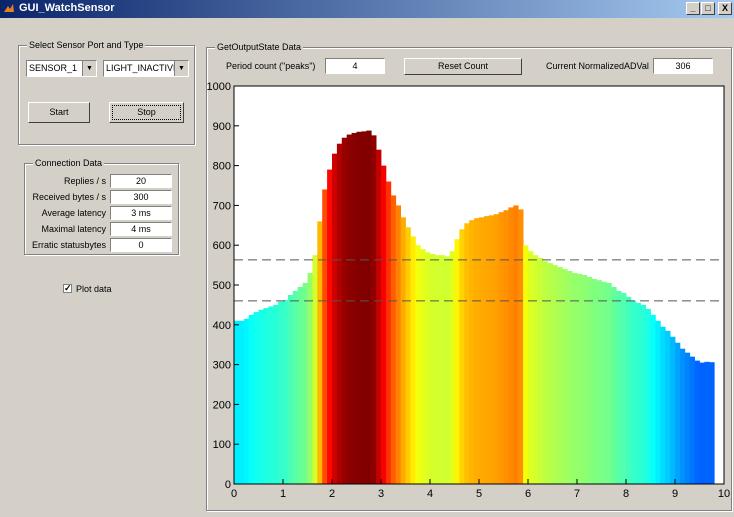 The height and width of the screenshot is (517, 734). I want to click on plot-data-checkbox: ✓, so click(67, 288).